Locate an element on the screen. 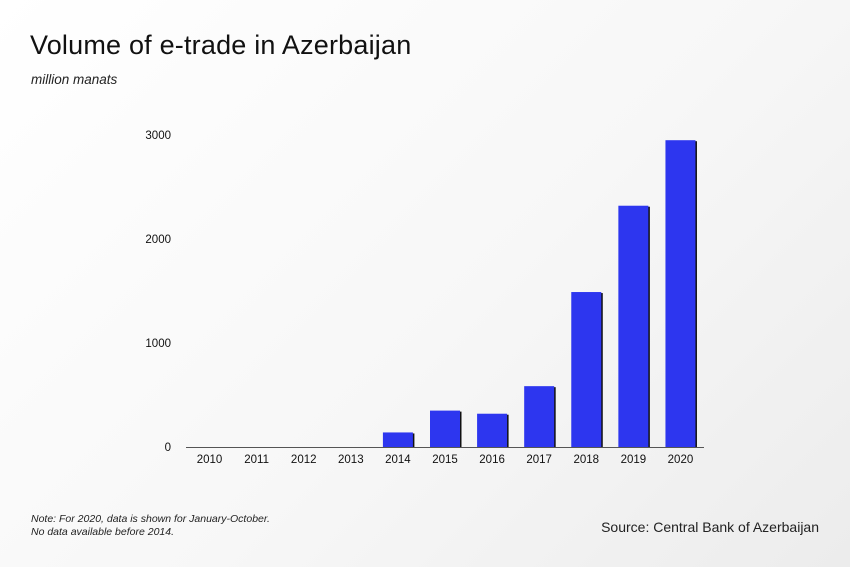 The width and height of the screenshot is (850, 567). bar-2020 is located at coordinates (680, 293).